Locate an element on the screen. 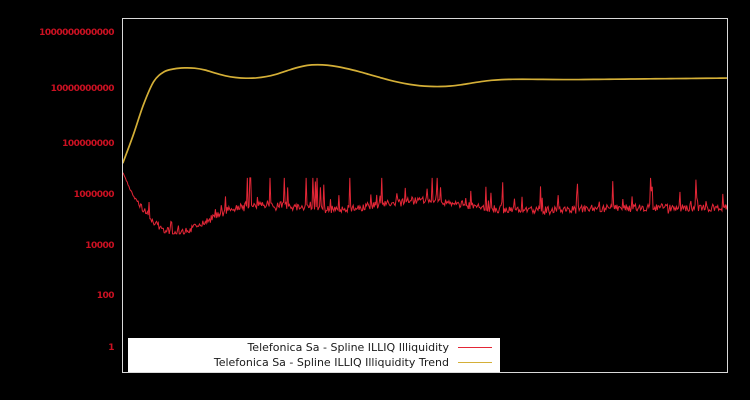 This screenshot has height=400, width=750. y-axis-tick-label: 1 is located at coordinates (111, 348).